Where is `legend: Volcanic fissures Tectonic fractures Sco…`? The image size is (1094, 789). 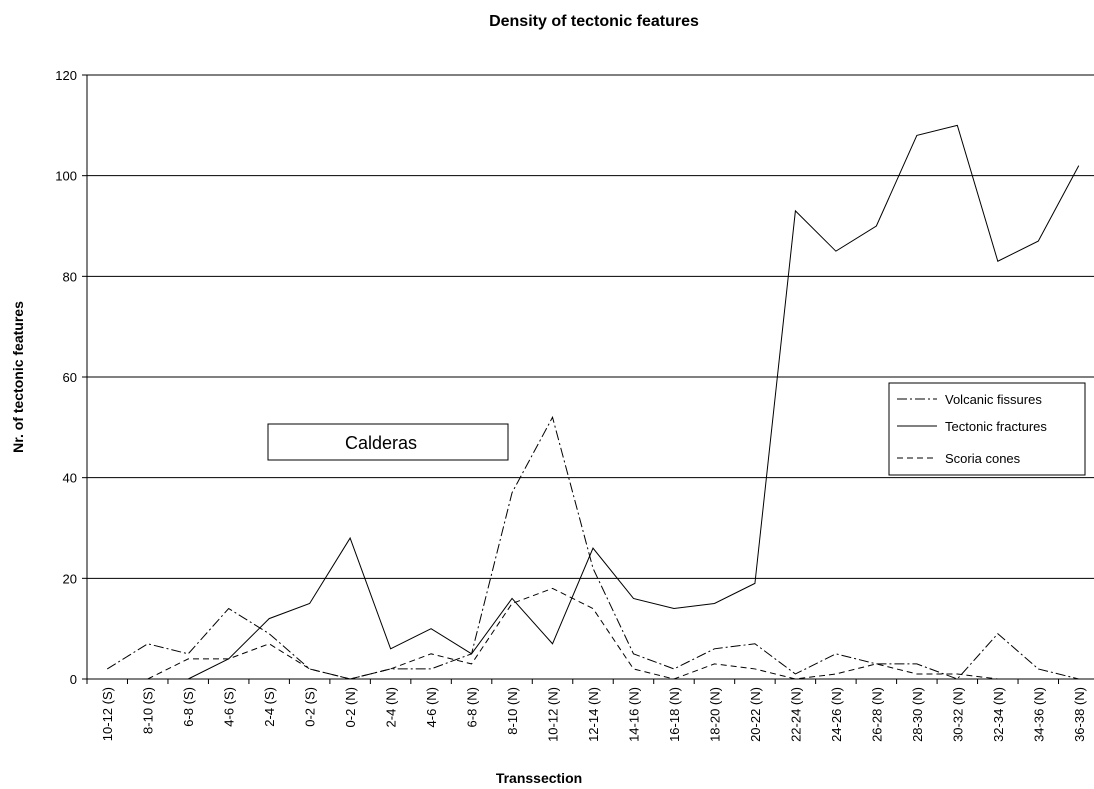
legend: Volcanic fissures Tectonic fractures Sco… is located at coordinates (987, 429).